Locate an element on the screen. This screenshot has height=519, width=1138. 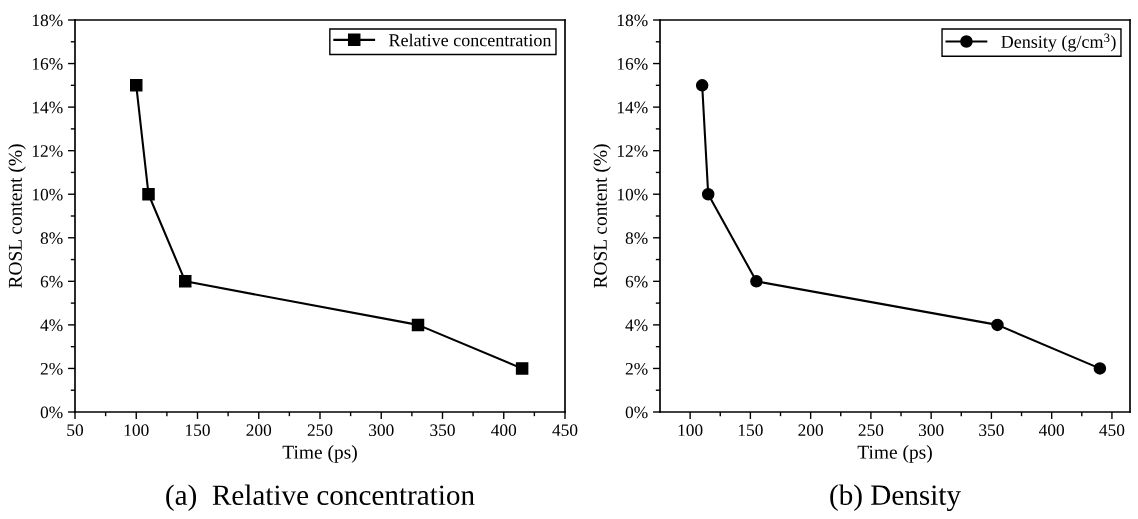
legend-label: Relative concentration is located at coordinates (470, 40).